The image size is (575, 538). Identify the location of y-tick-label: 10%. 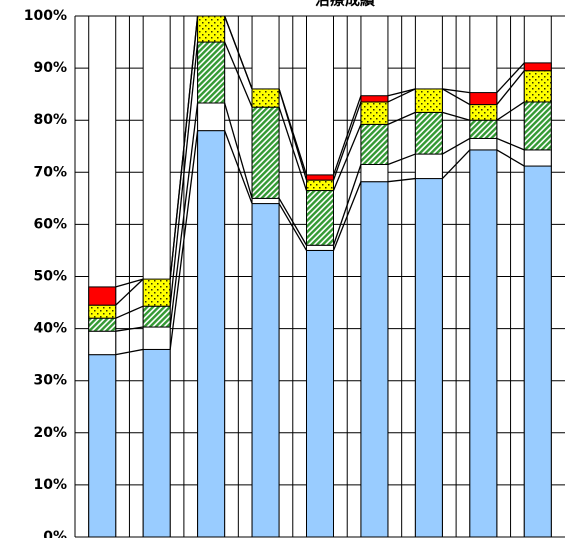
(50, 485).